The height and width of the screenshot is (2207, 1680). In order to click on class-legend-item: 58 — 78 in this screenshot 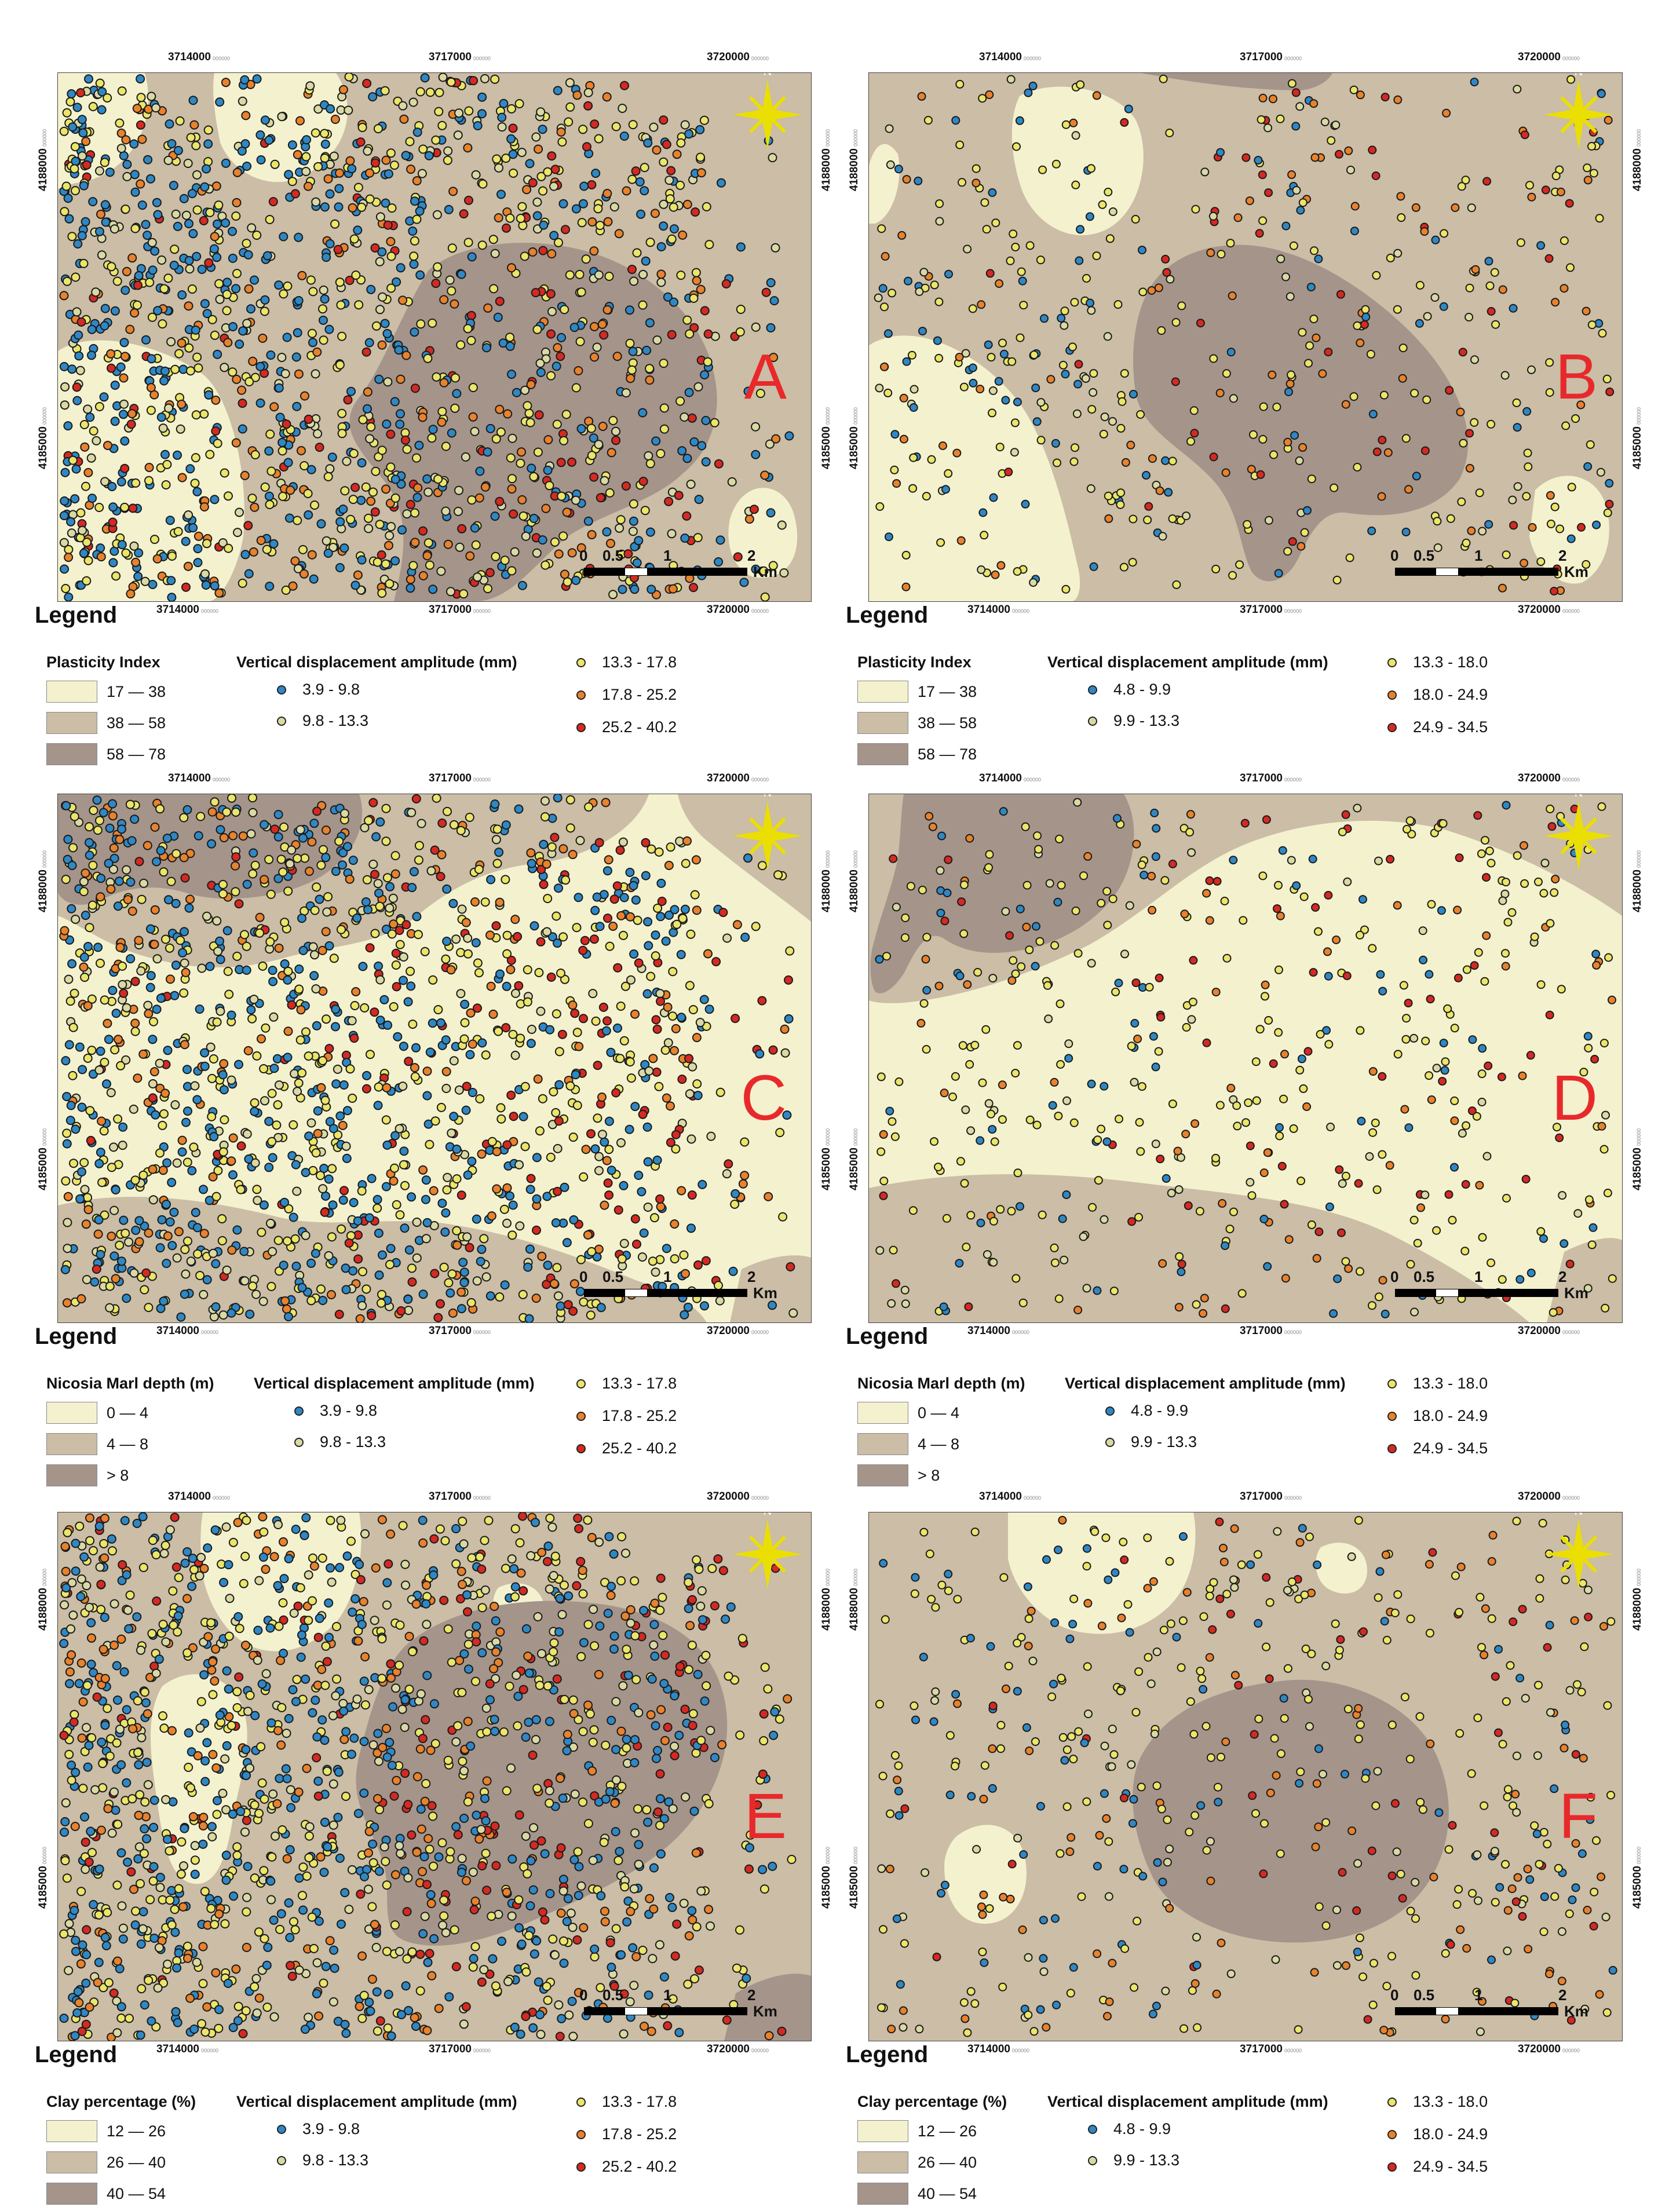, I will do `click(106, 754)`.